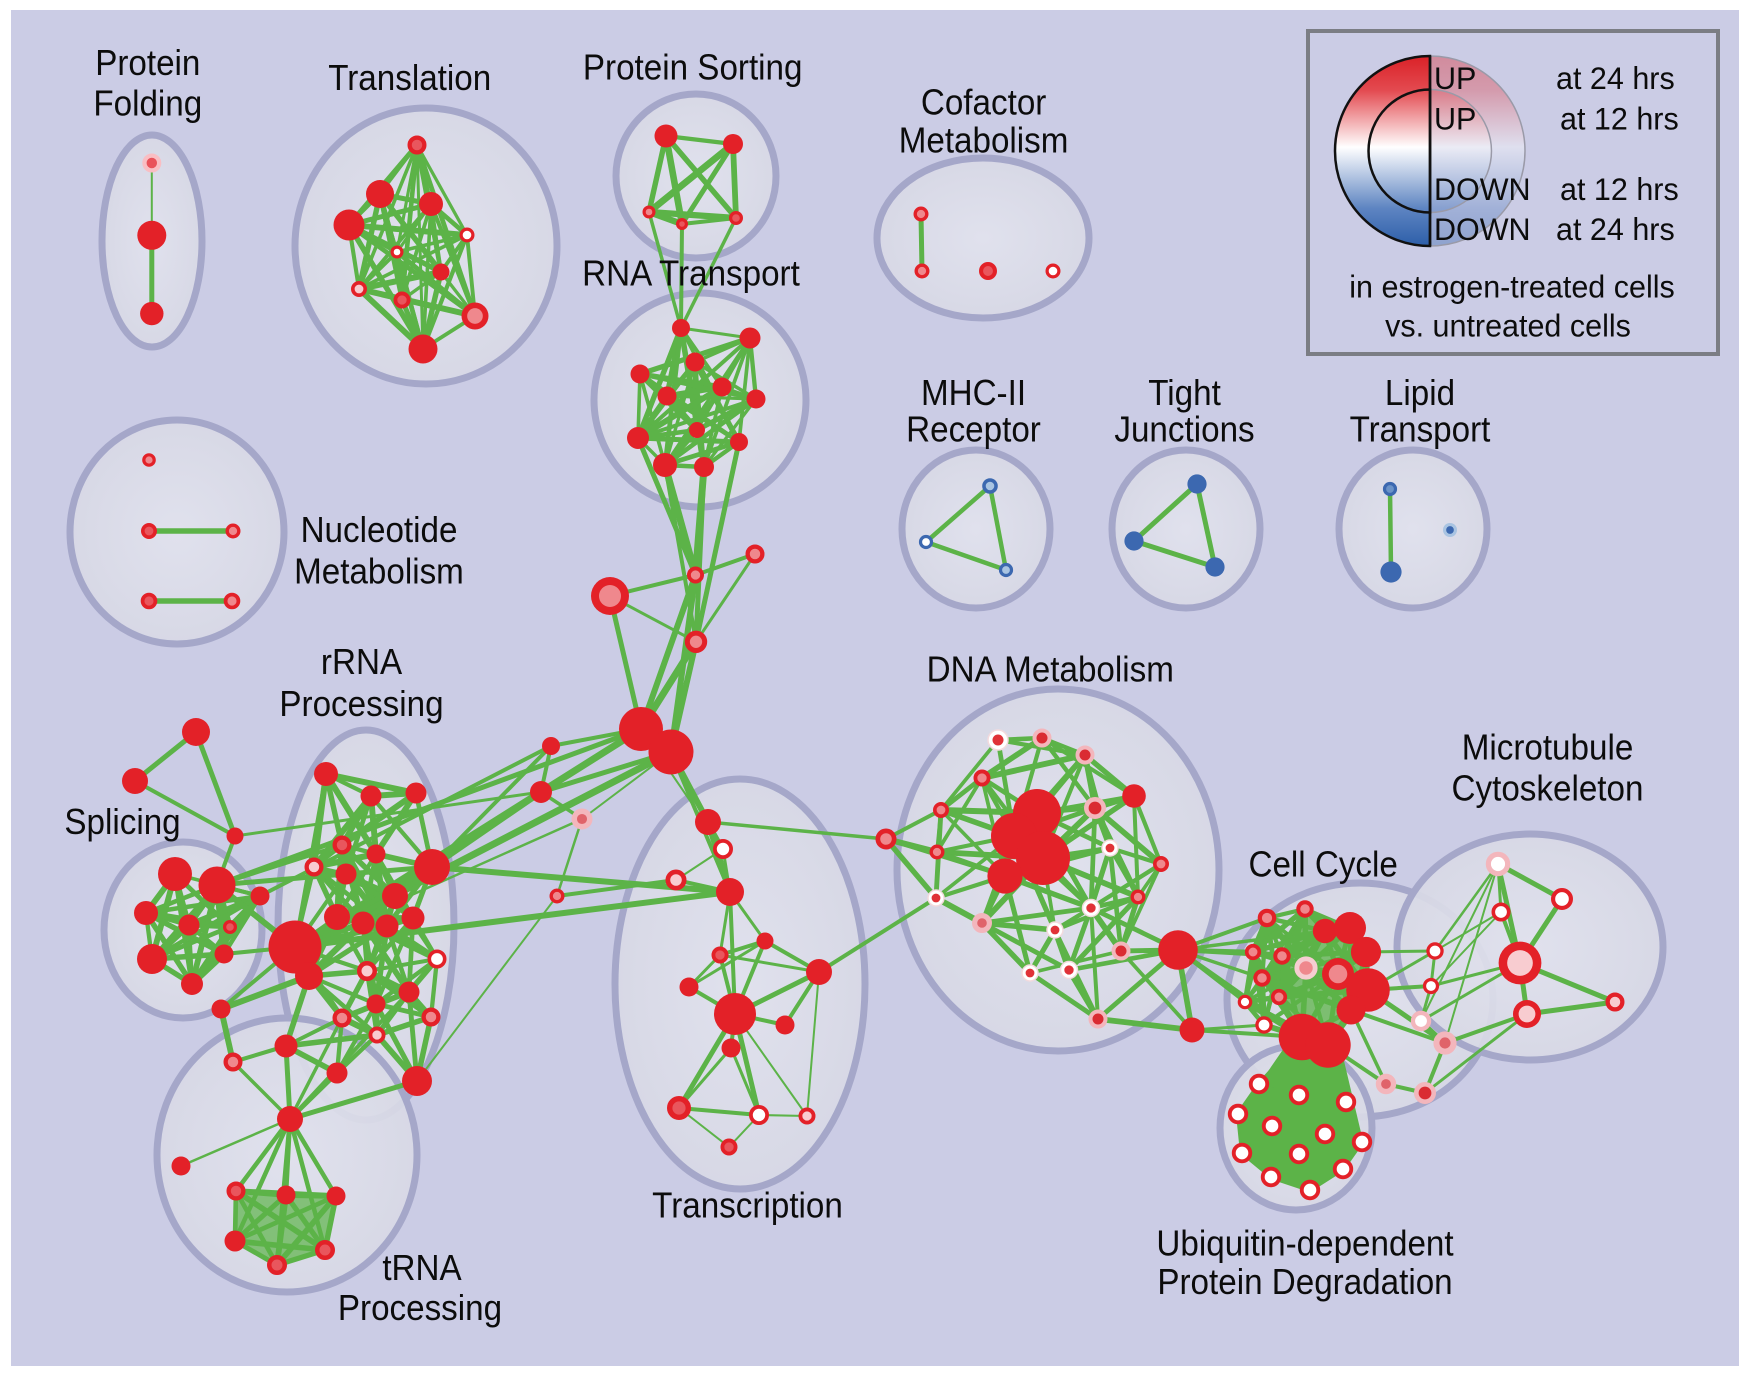  I want to click on svg-text: vs. untreated cells, so click(1508, 325).